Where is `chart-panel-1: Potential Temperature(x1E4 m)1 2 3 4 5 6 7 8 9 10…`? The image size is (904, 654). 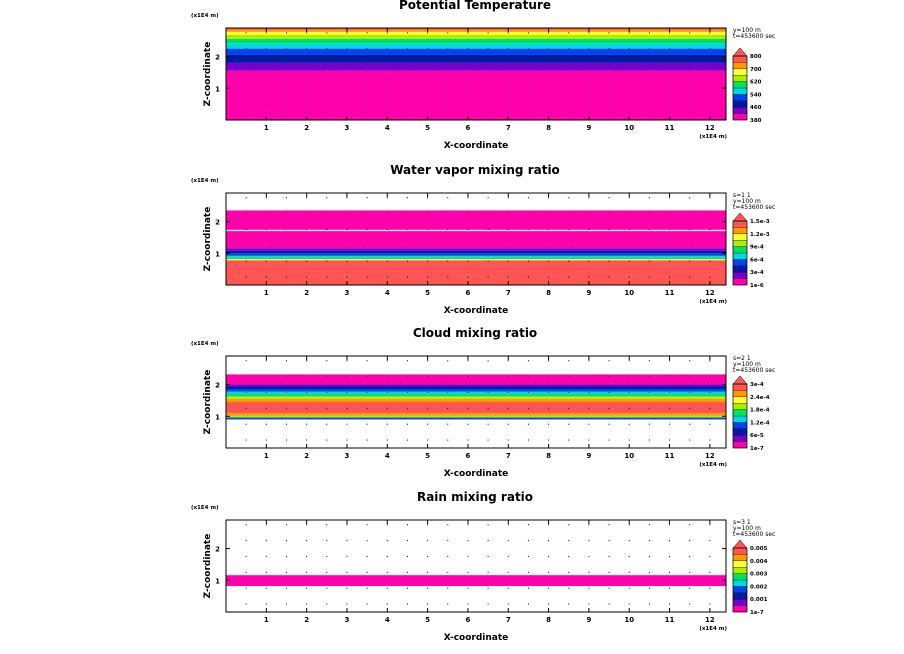
chart-panel-1: Potential Temperature(x1E4 m)1 2 3 4 5 6 7 8 9 10… is located at coordinates (483, 75).